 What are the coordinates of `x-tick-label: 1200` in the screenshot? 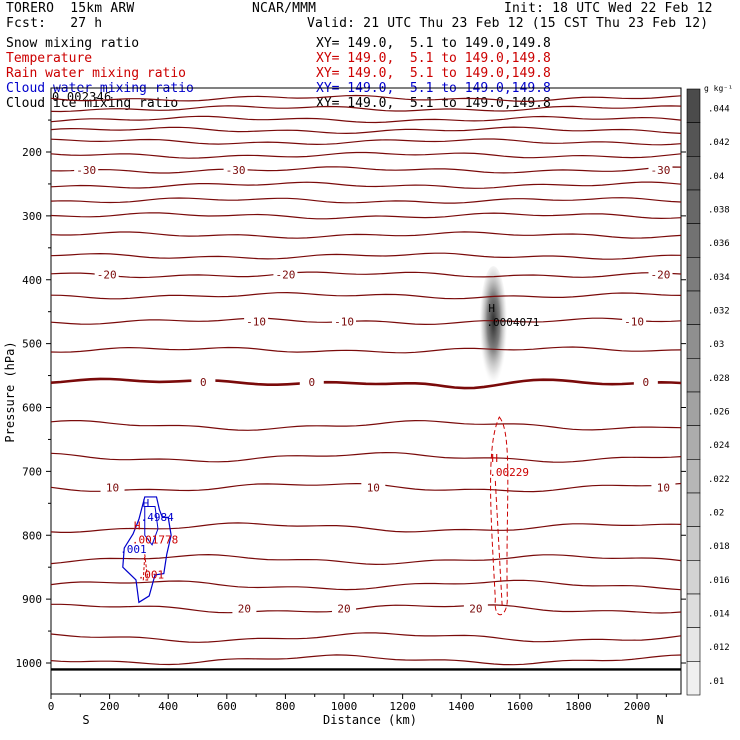 It's located at (402, 706).